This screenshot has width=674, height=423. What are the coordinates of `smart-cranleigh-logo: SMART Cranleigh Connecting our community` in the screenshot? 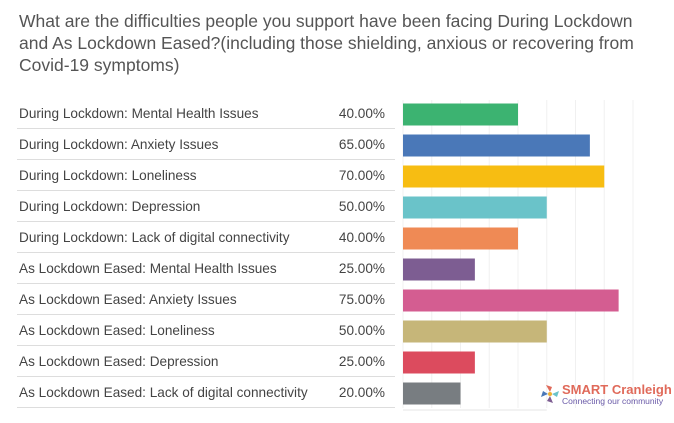 It's located at (606, 395).